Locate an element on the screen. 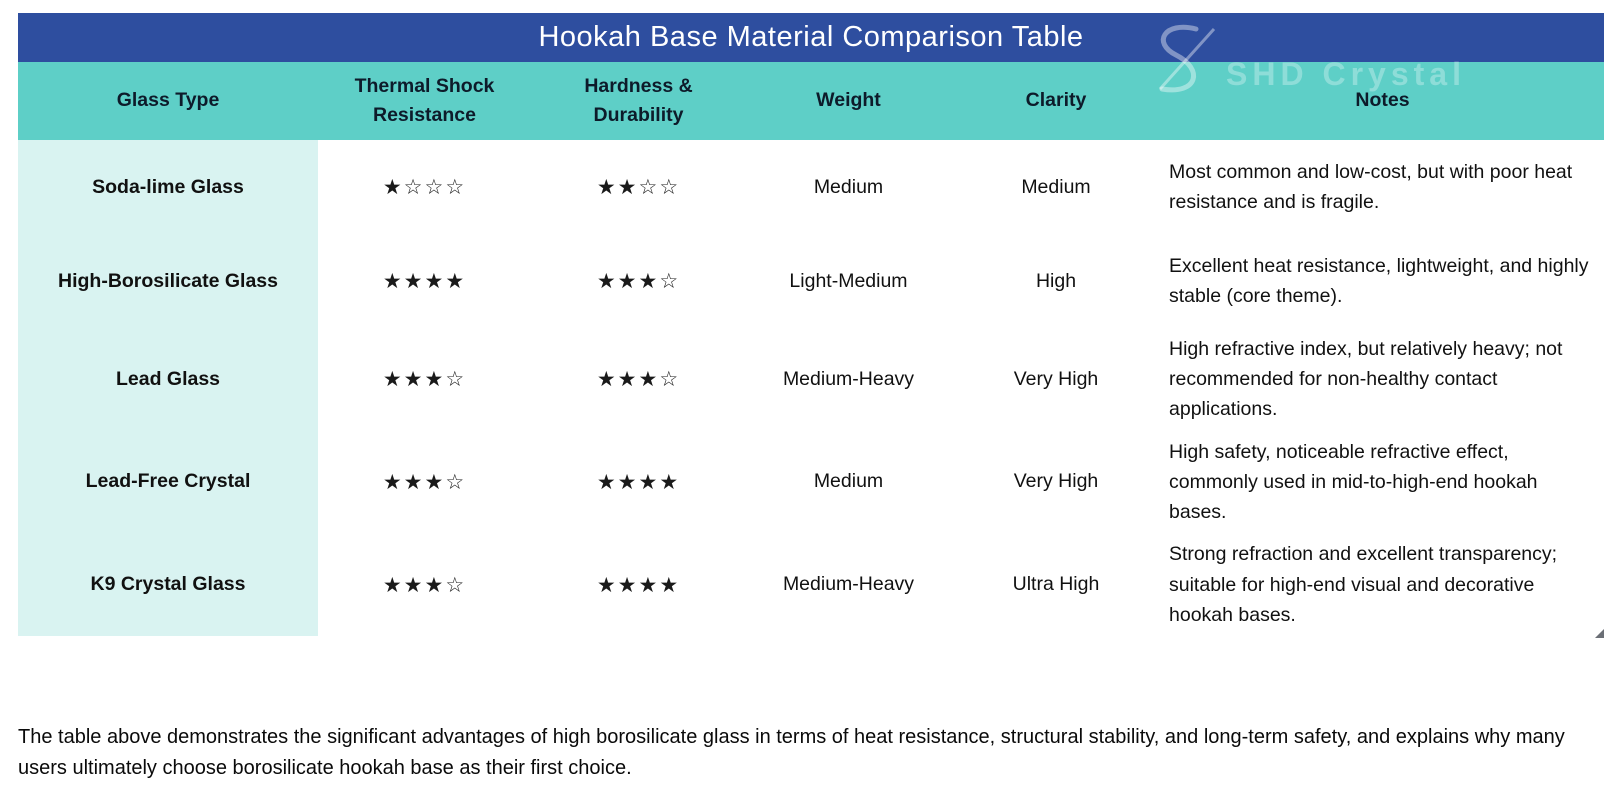 This screenshot has height=801, width=1622. column-header-clarity: Clarity is located at coordinates (1056, 100).